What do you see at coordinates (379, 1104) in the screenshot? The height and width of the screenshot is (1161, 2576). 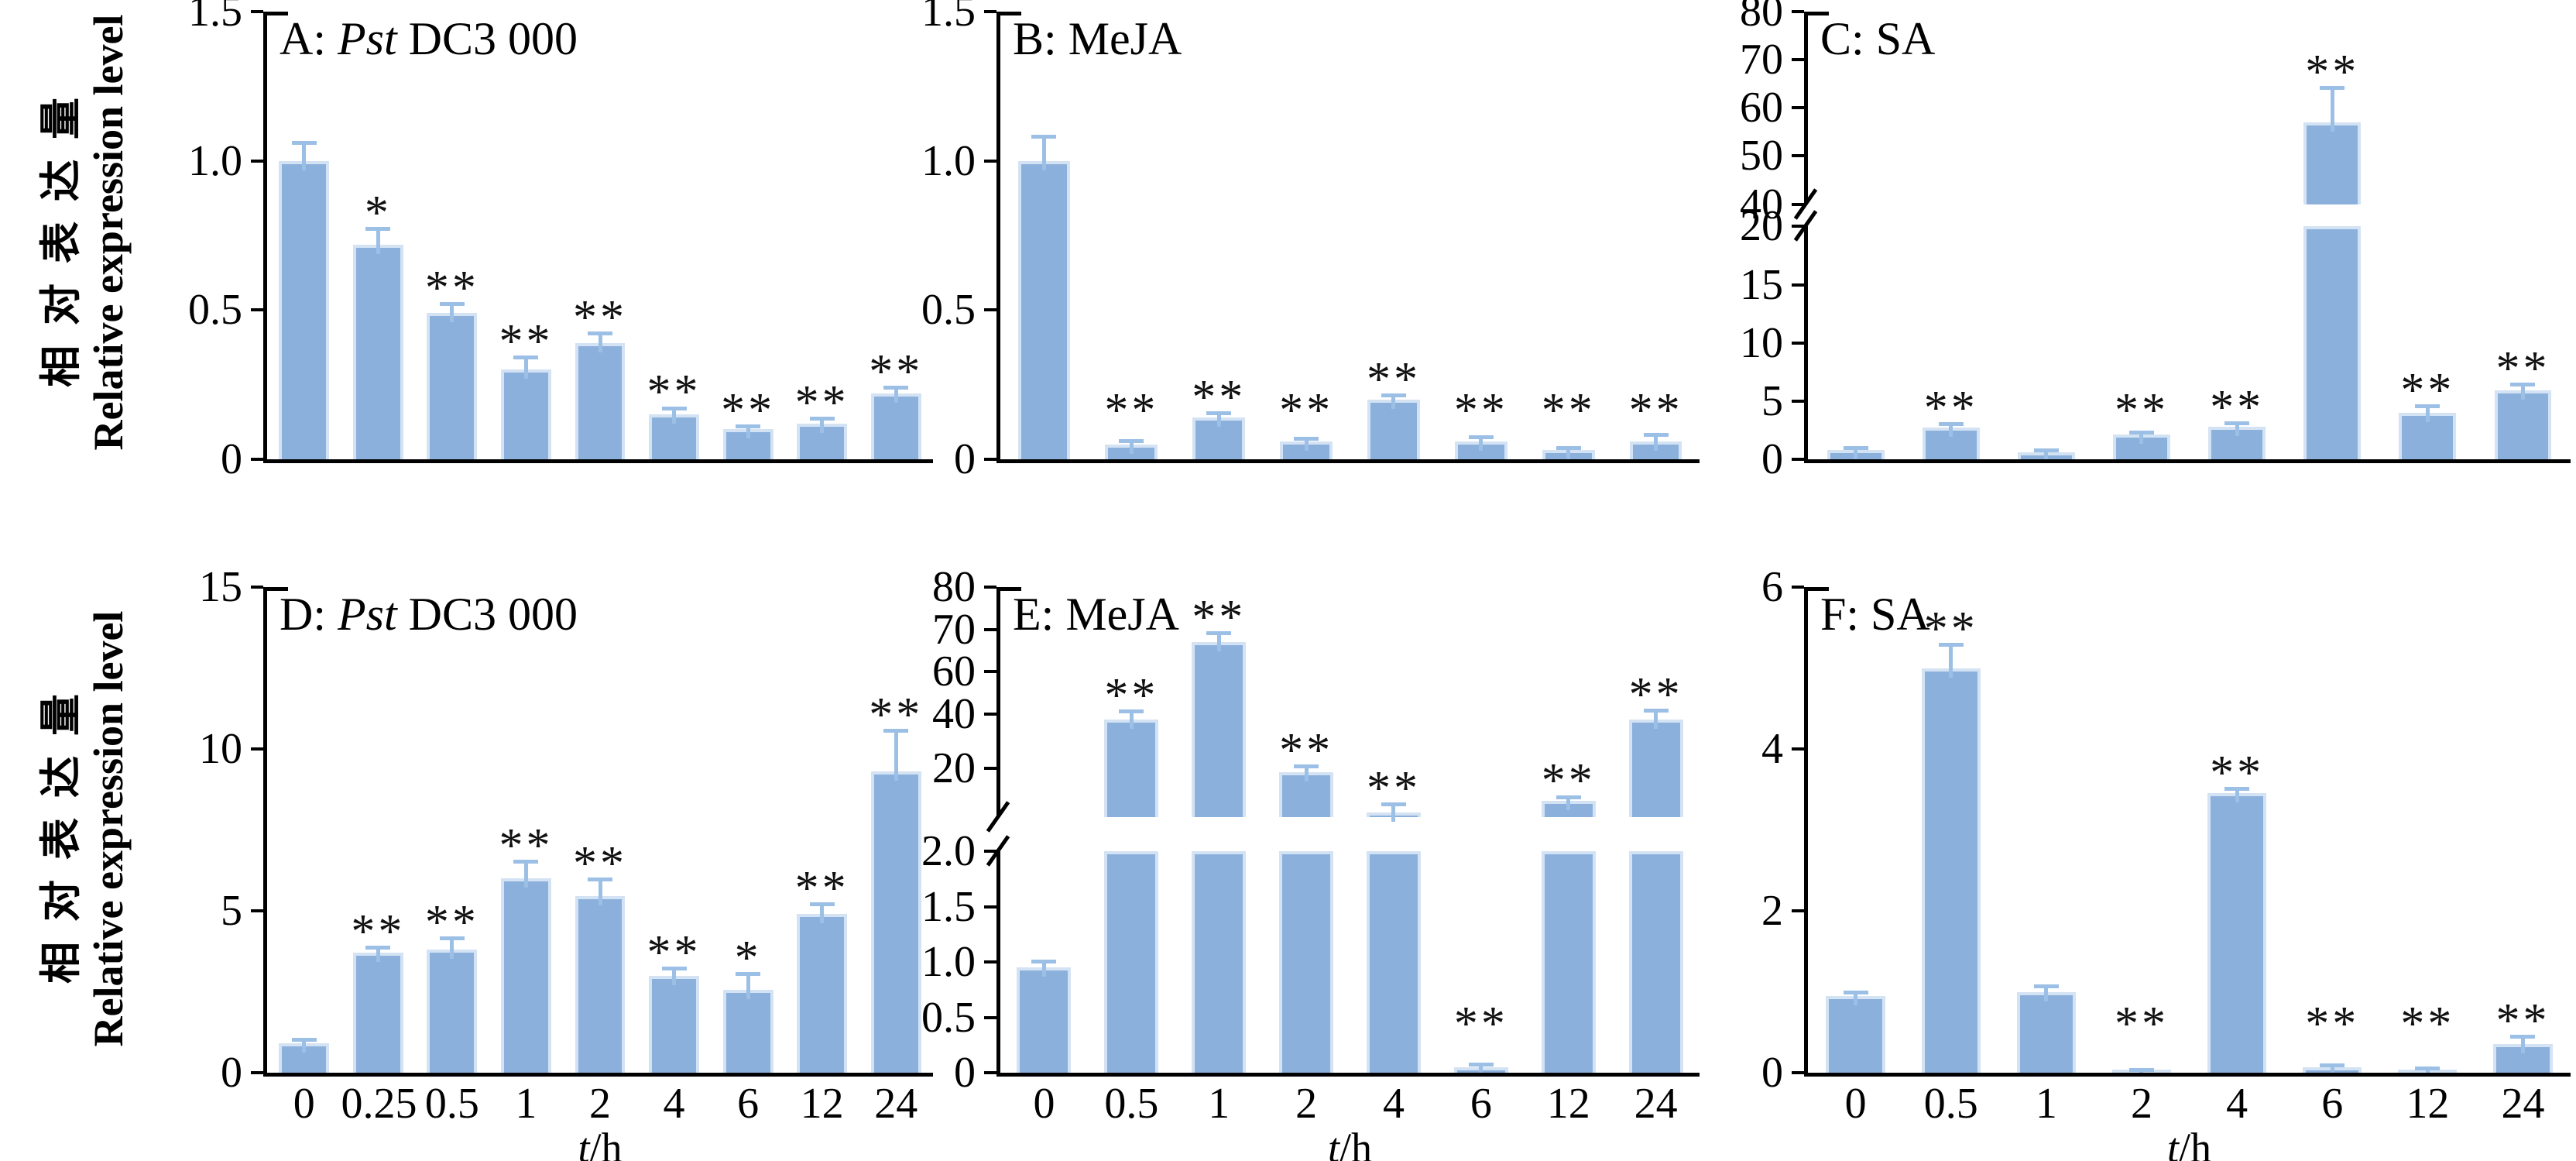 I see `x-tick-label: 0.25` at bounding box center [379, 1104].